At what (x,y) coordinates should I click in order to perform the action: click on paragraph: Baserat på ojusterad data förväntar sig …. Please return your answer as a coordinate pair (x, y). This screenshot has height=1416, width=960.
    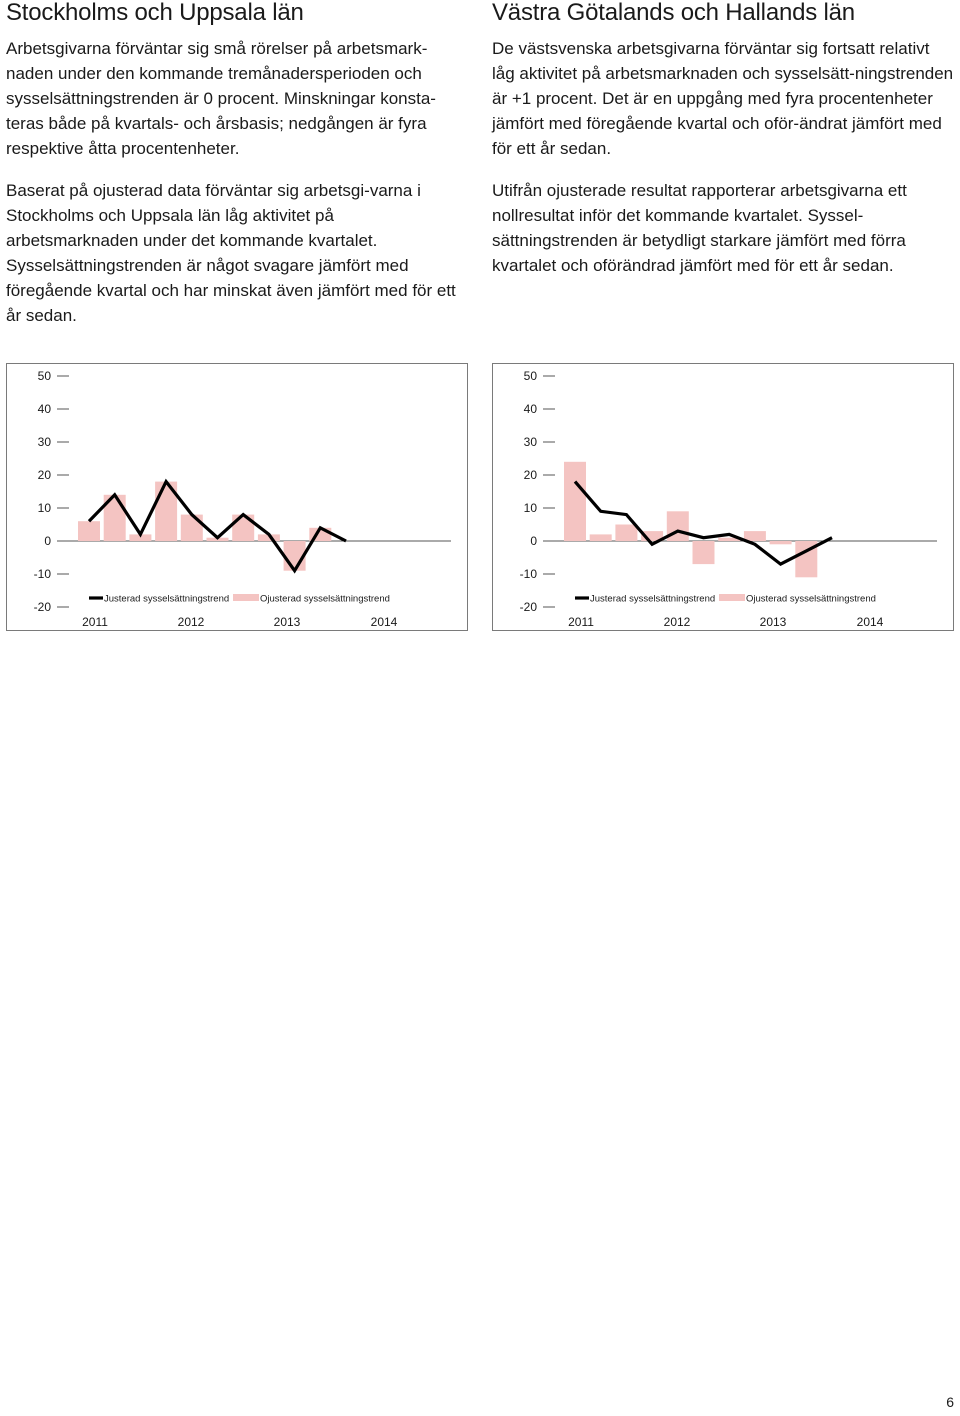
    Looking at the image, I should click on (231, 253).